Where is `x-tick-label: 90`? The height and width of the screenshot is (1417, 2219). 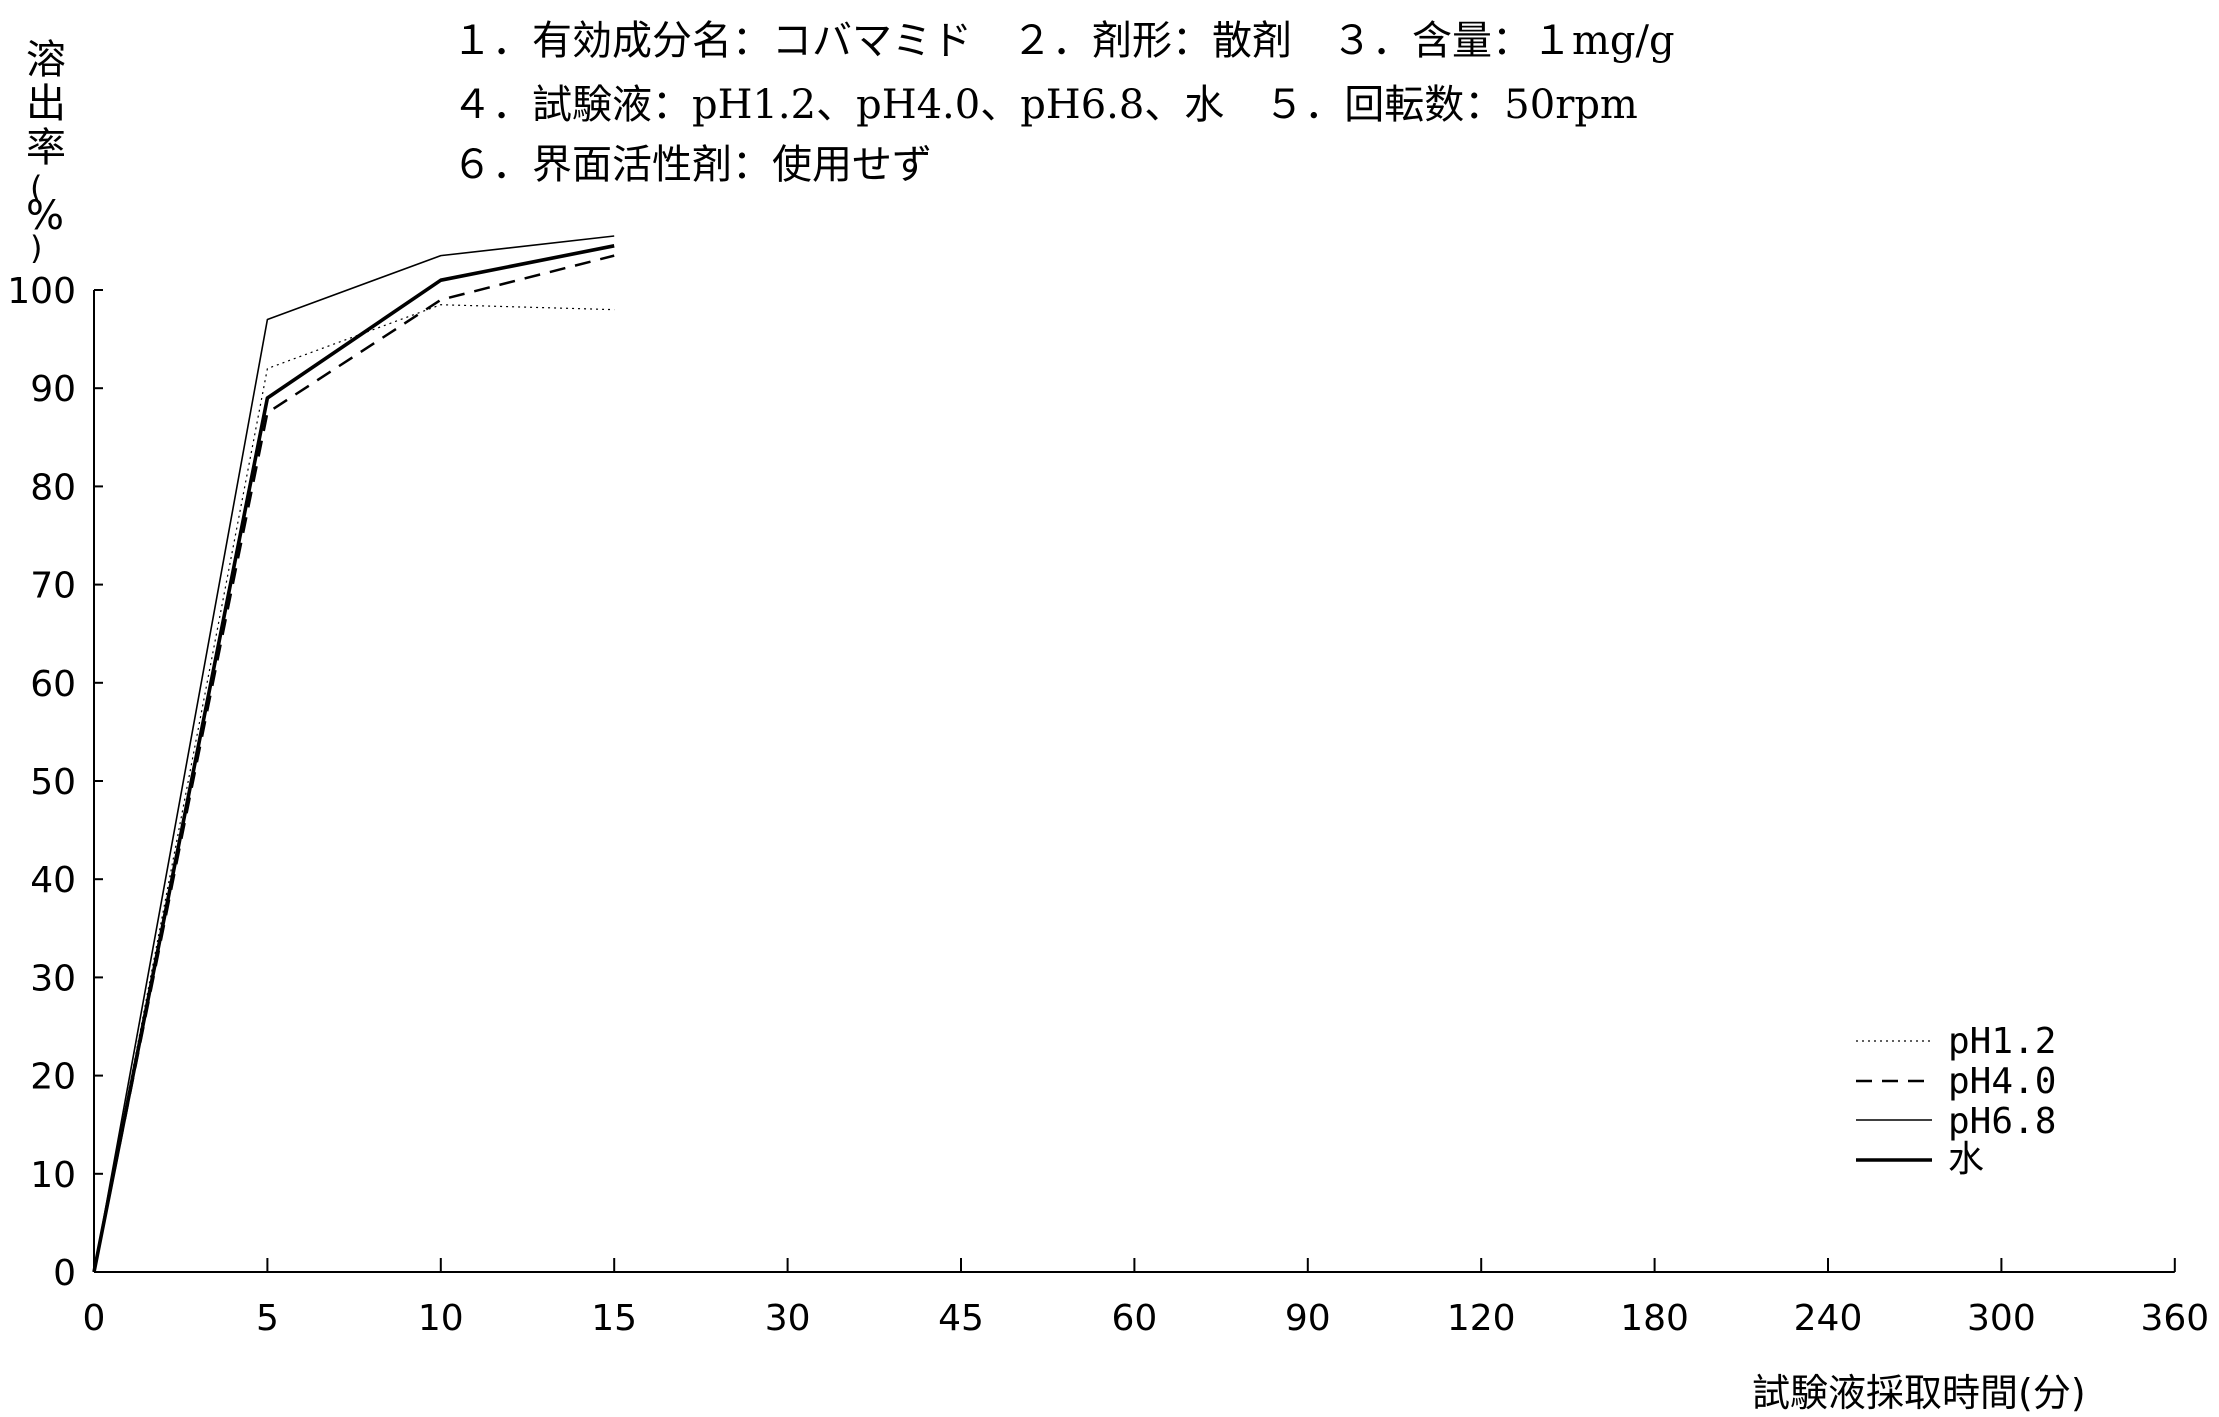 x-tick-label: 90 is located at coordinates (1308, 1318).